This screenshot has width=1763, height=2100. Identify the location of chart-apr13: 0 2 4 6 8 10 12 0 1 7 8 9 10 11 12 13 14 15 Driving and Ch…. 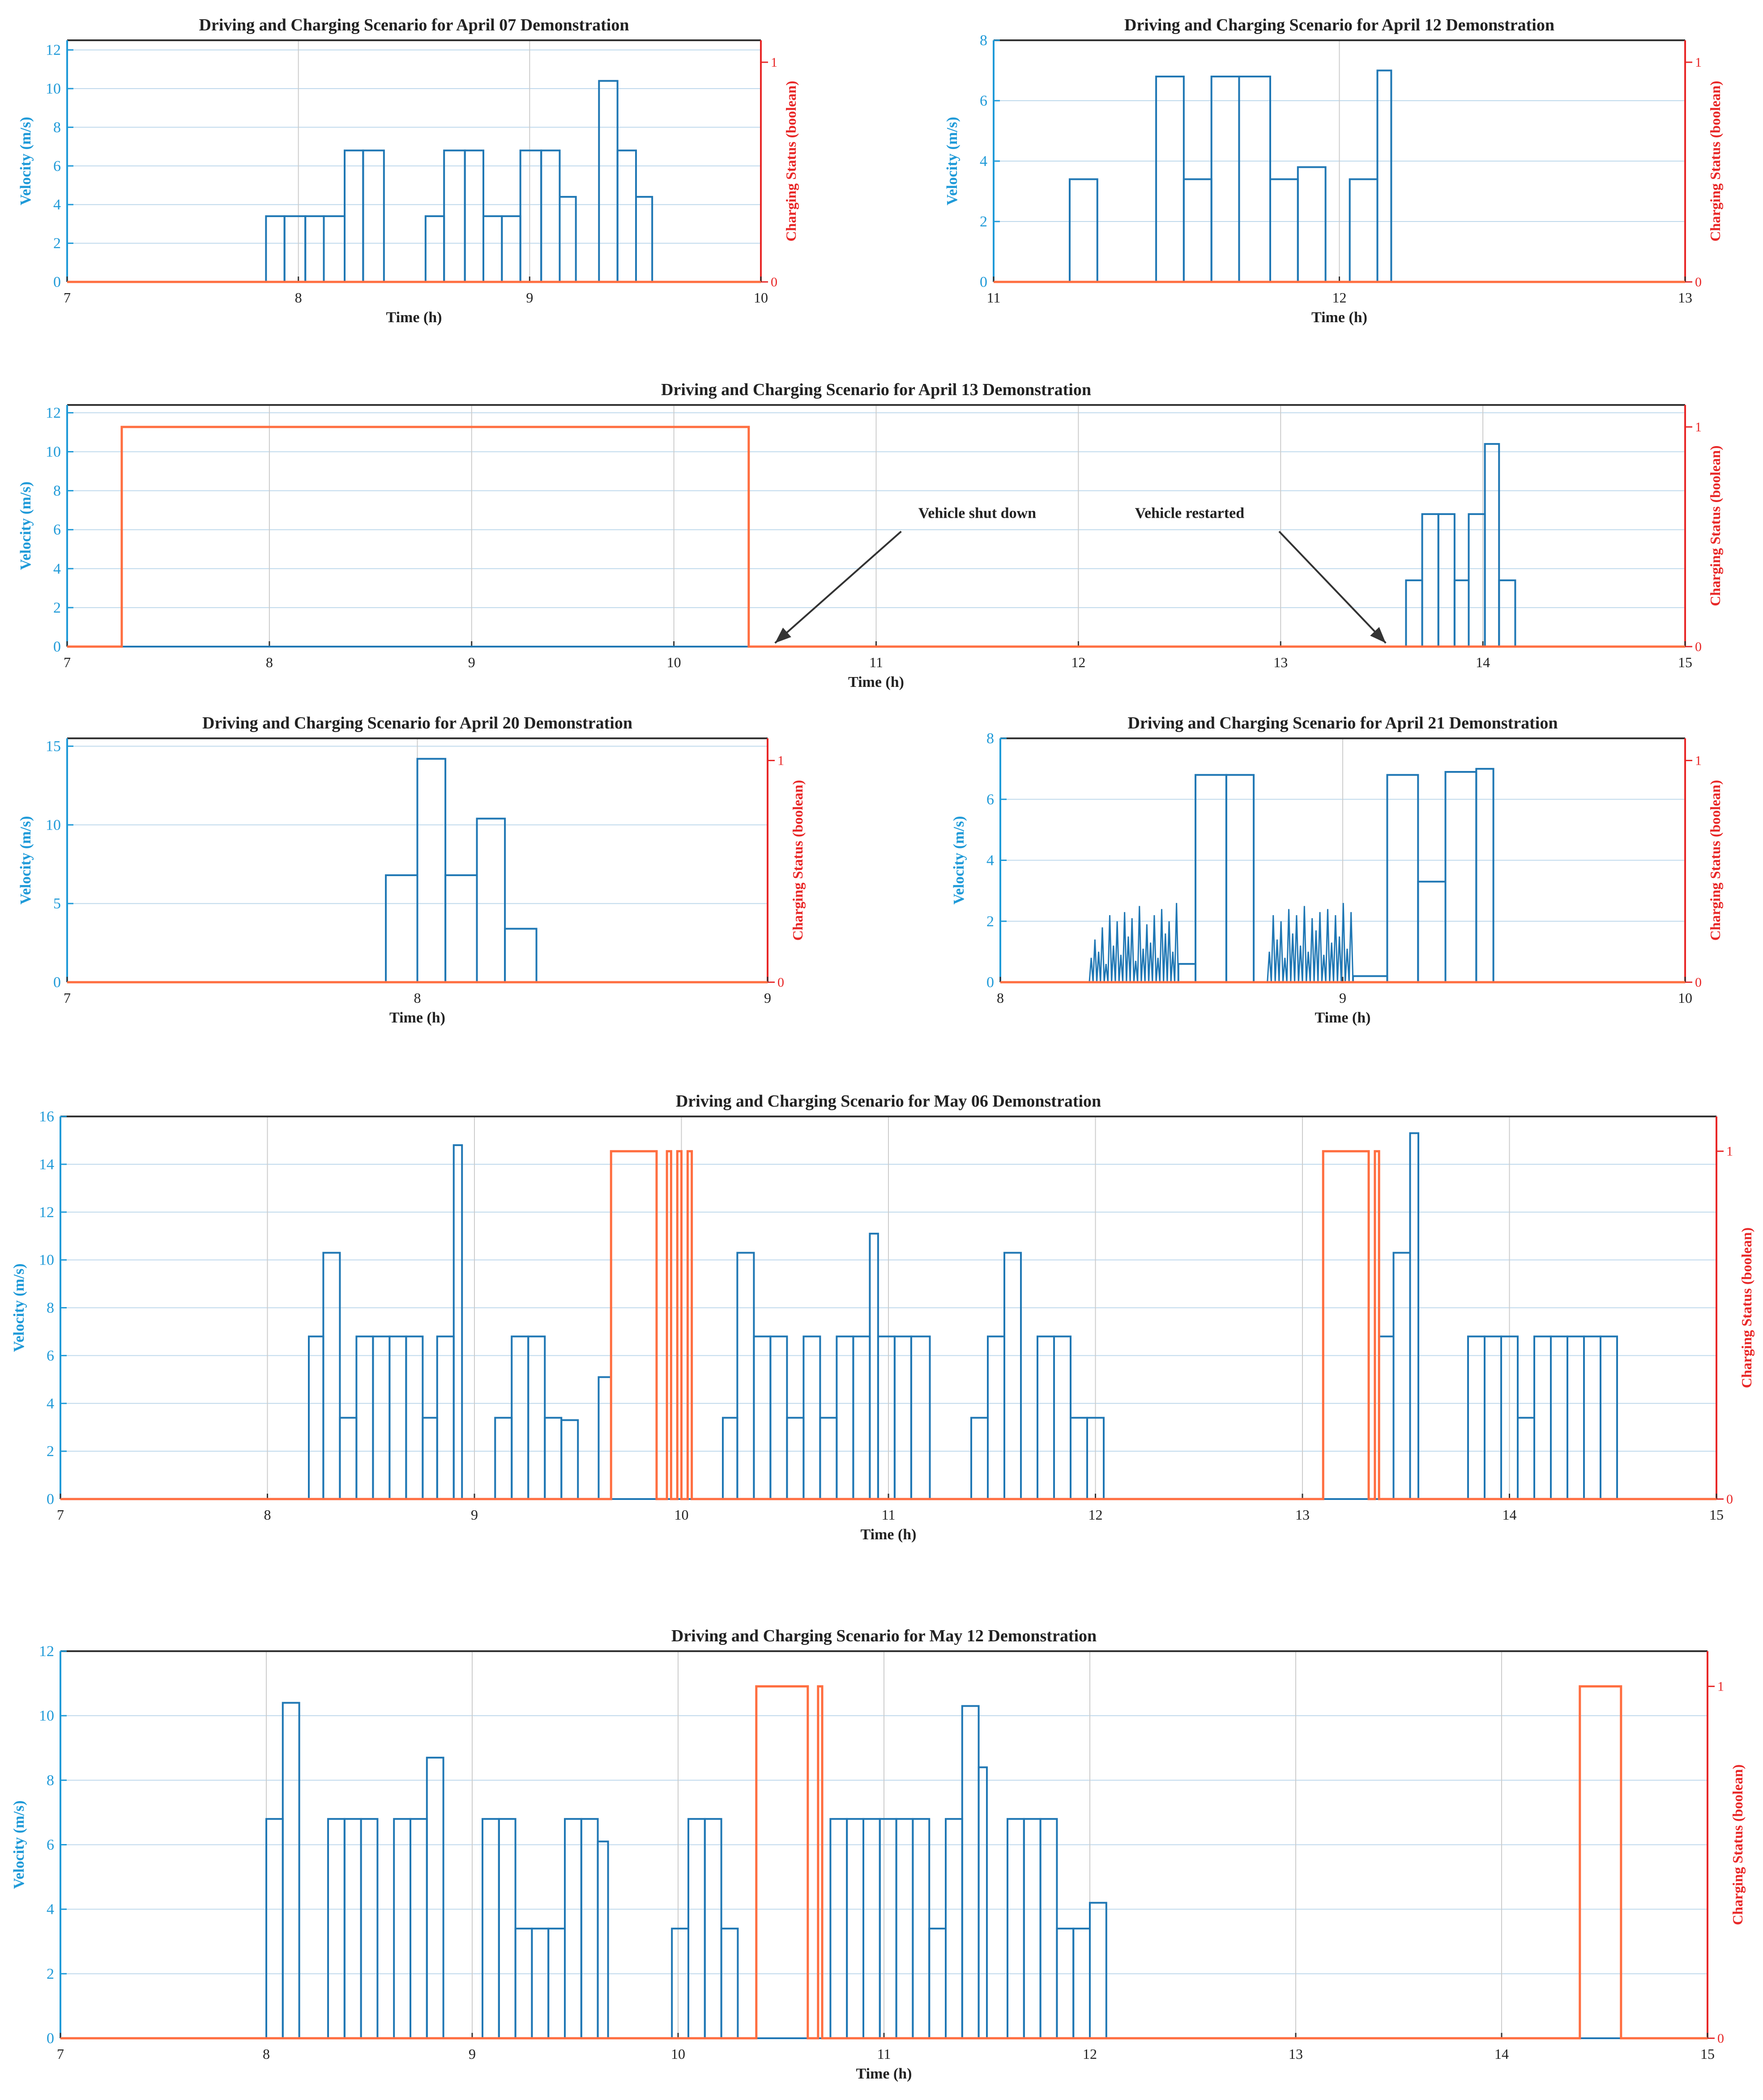
(870, 535).